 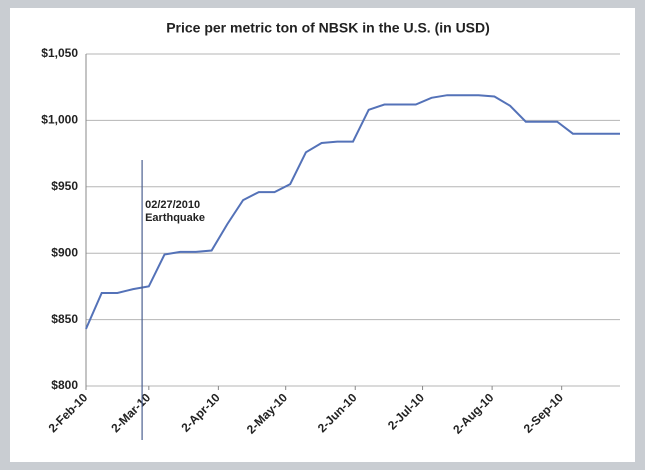 I want to click on y-tick-label: $800, so click(x=64, y=385).